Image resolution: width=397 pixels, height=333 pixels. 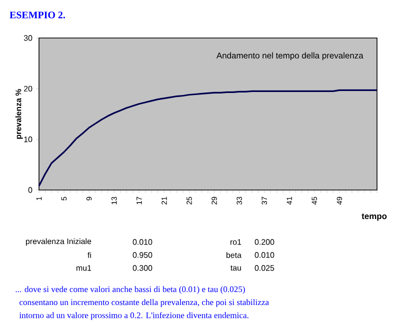 I want to click on text: intorno ad un valore prossimo a 0.2. L'infezione diventa endemica., so click(x=133, y=316).